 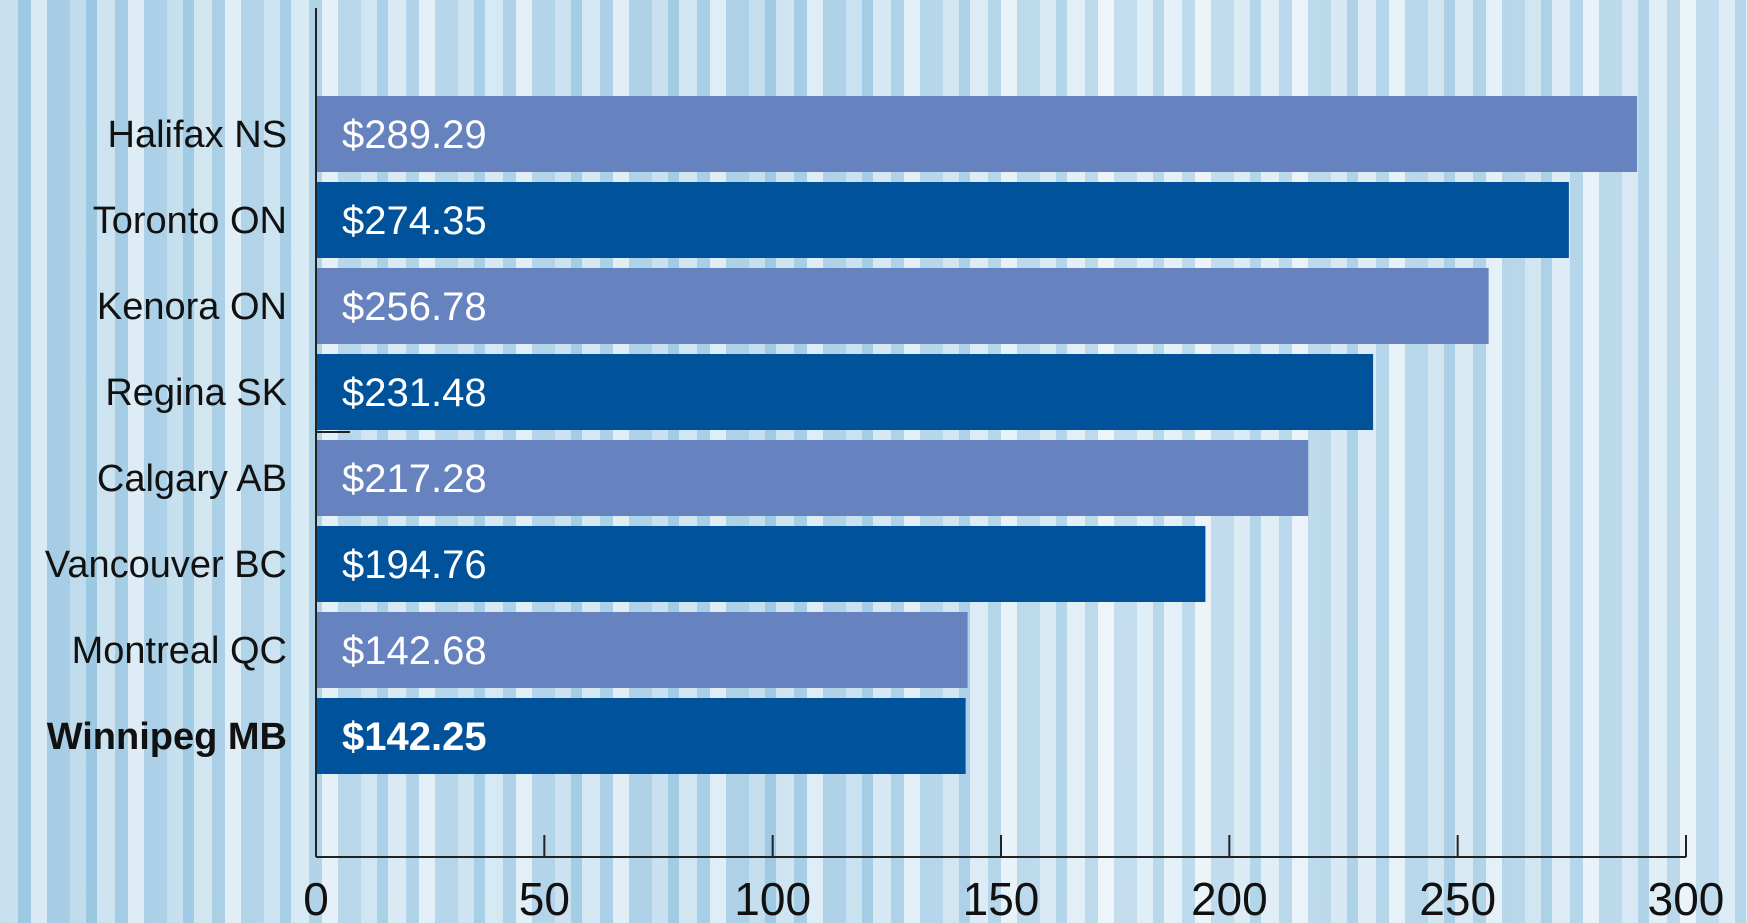 I want to click on bar-toronto-on, so click(x=942, y=220).